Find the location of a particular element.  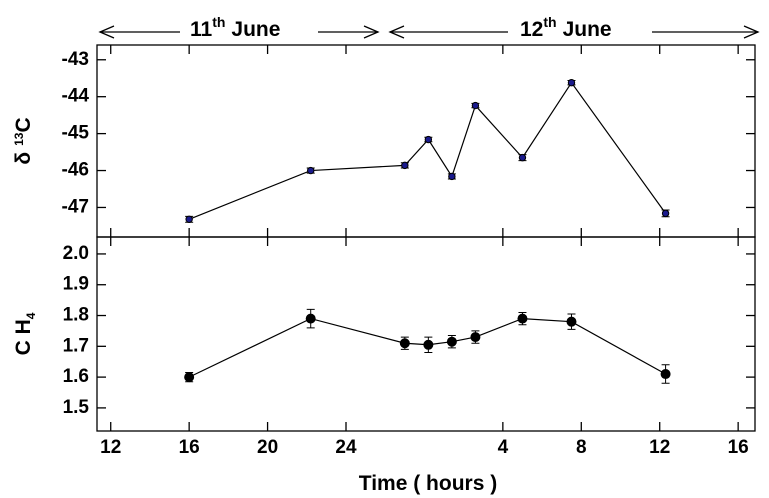

x-tick-label: 20 is located at coordinates (267, 447).